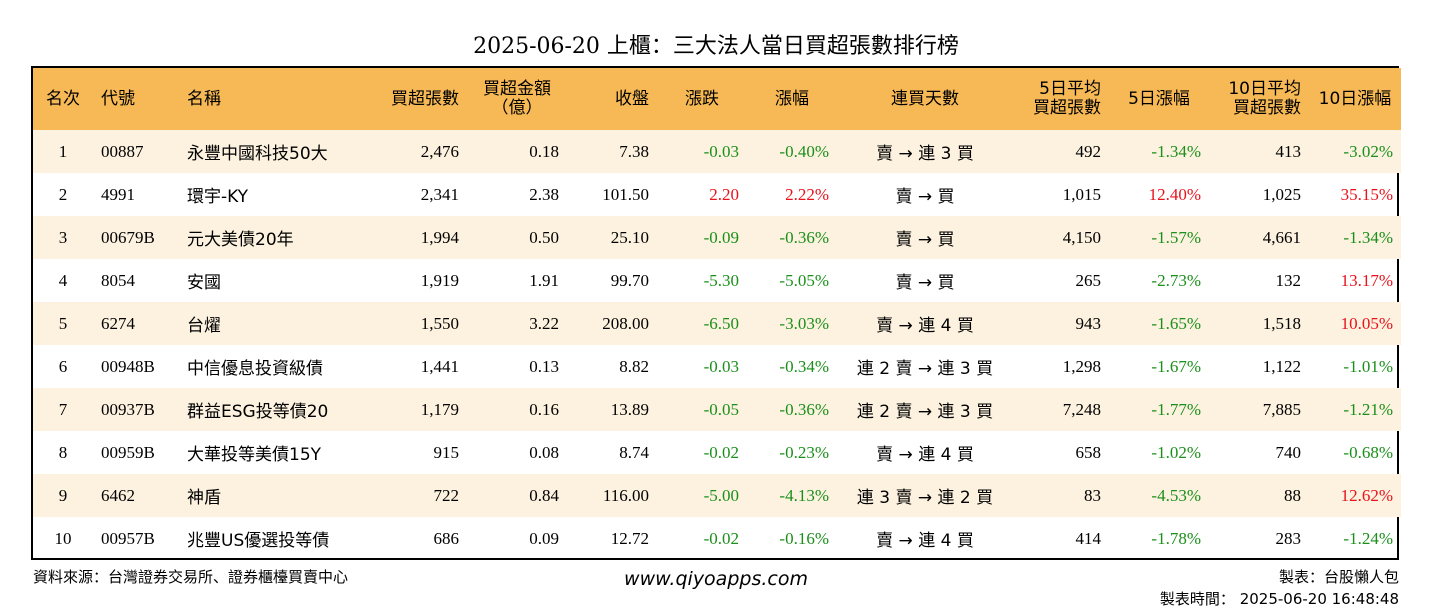  I want to click on cell-avg5-lots: 1,298, so click(1081, 366).